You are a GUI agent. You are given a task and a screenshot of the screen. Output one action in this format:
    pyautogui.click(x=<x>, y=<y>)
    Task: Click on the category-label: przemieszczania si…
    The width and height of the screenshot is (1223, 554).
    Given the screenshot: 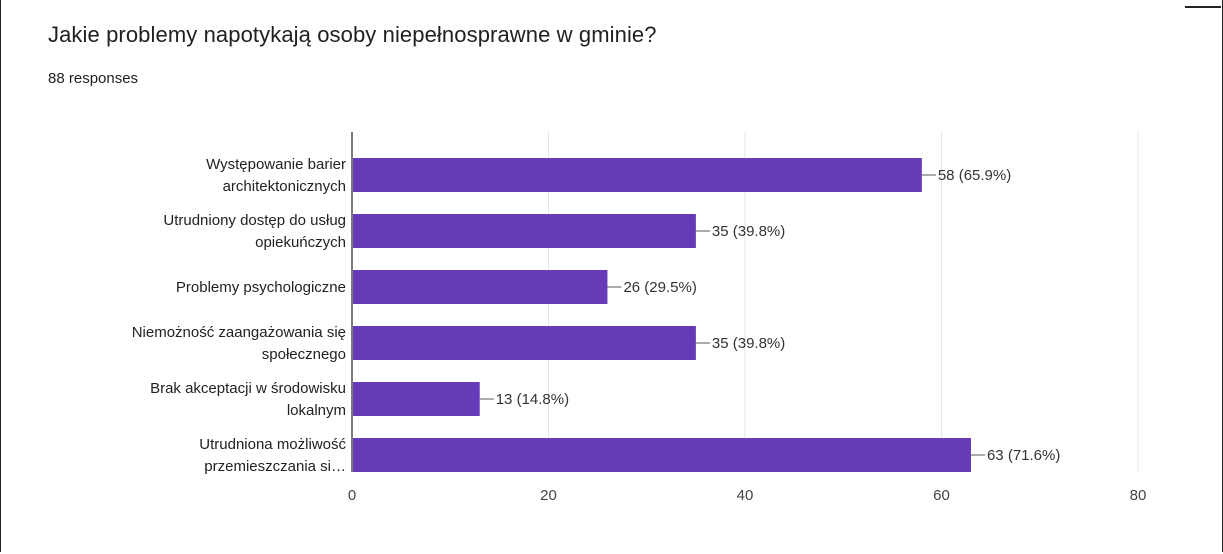 What is the action you would take?
    pyautogui.click(x=275, y=466)
    